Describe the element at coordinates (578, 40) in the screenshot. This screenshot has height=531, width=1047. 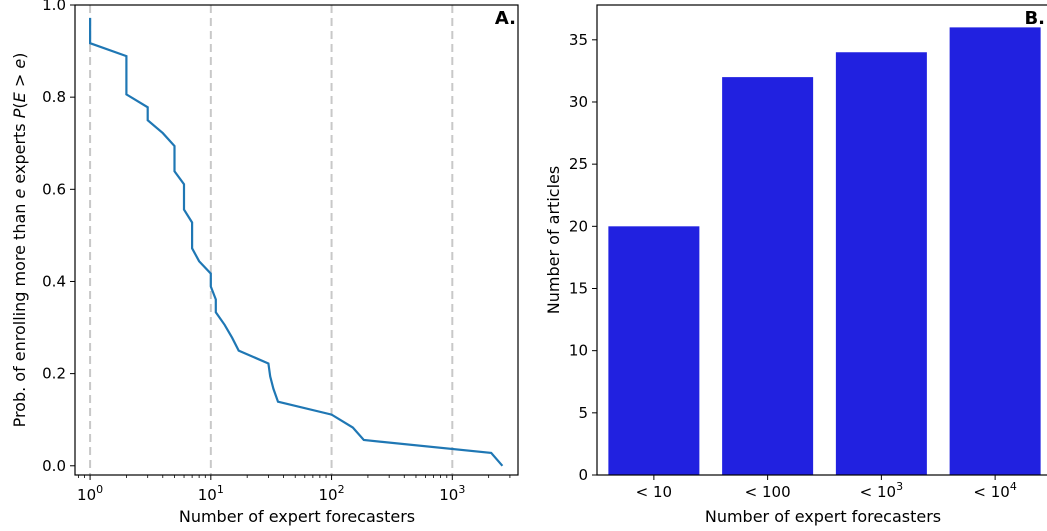
I see `b-ytick-label-7: 35` at that location.